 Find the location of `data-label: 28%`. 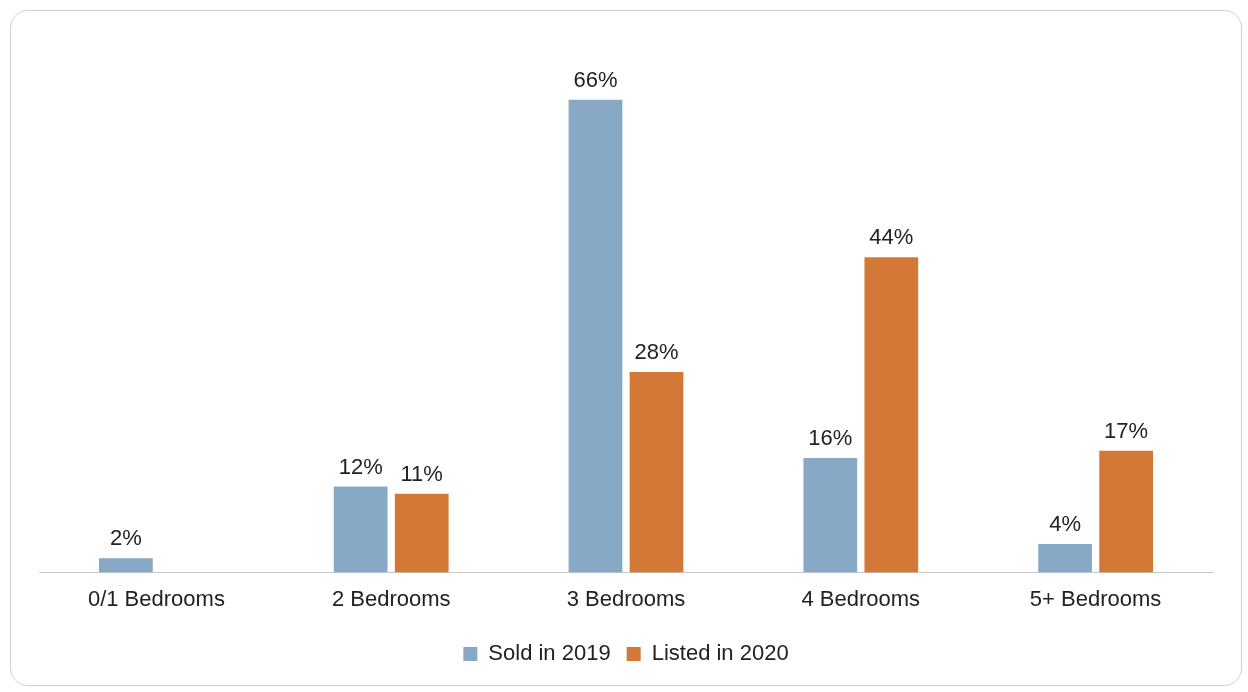

data-label: 28% is located at coordinates (656, 352).